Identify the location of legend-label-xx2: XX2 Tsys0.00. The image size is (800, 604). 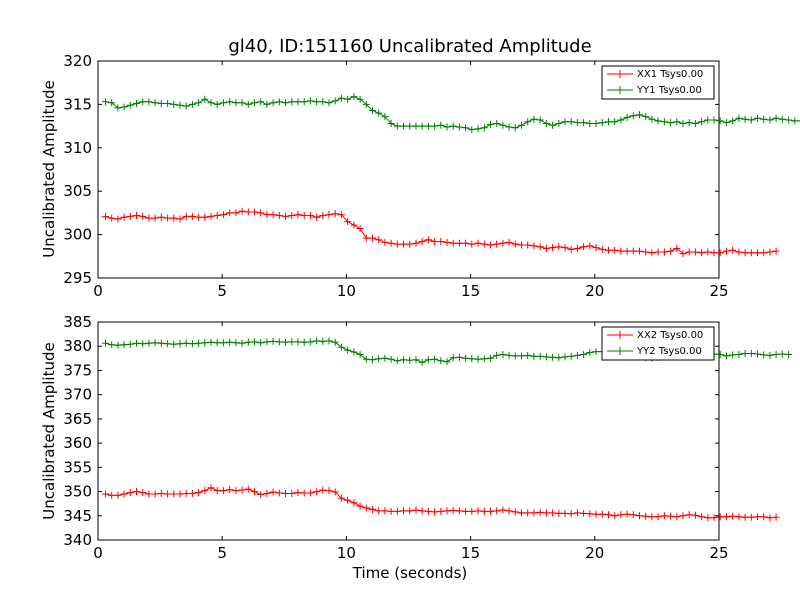
(670, 335).